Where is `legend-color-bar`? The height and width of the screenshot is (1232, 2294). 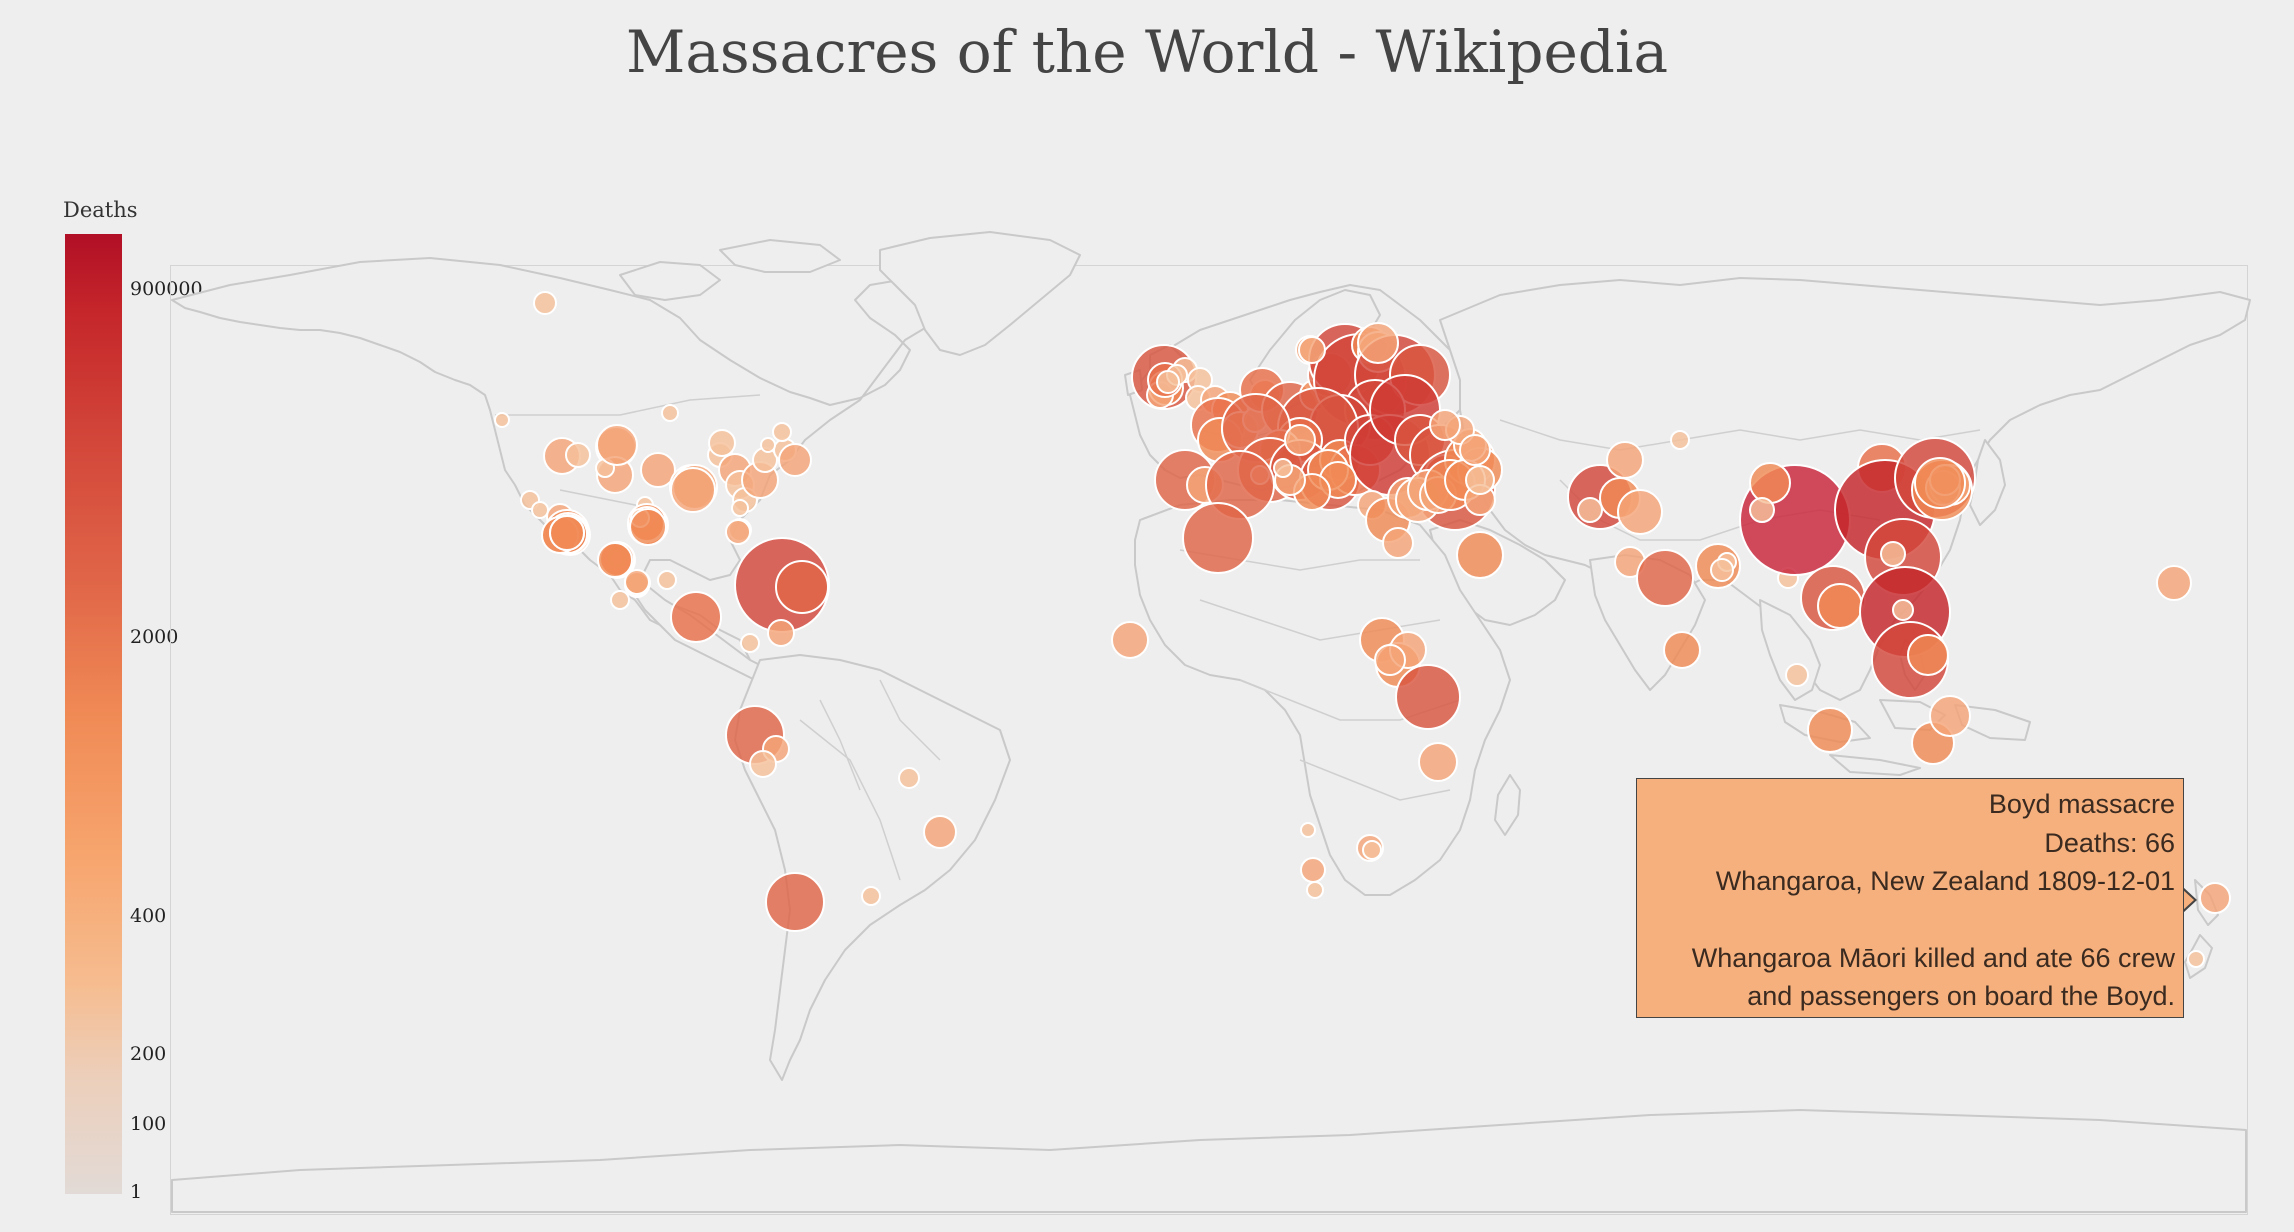 legend-color-bar is located at coordinates (93, 714).